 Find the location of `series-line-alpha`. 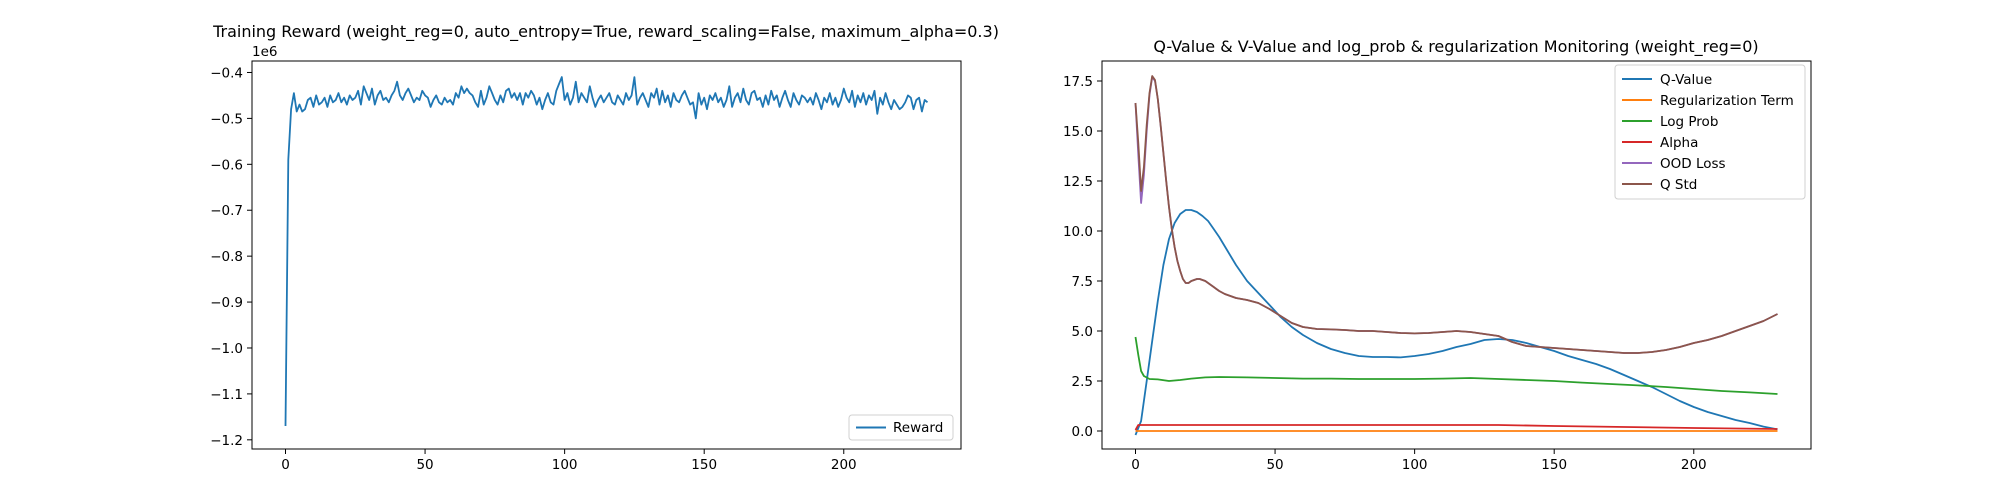

series-line-alpha is located at coordinates (1456, 427).